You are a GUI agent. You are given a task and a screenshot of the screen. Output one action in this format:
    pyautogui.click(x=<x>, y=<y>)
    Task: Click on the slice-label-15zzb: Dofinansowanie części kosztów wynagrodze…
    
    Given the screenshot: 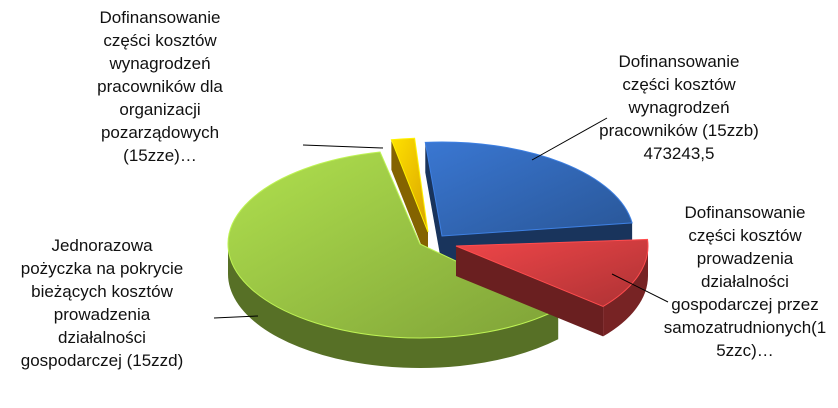 What is the action you would take?
    pyautogui.click(x=679, y=107)
    